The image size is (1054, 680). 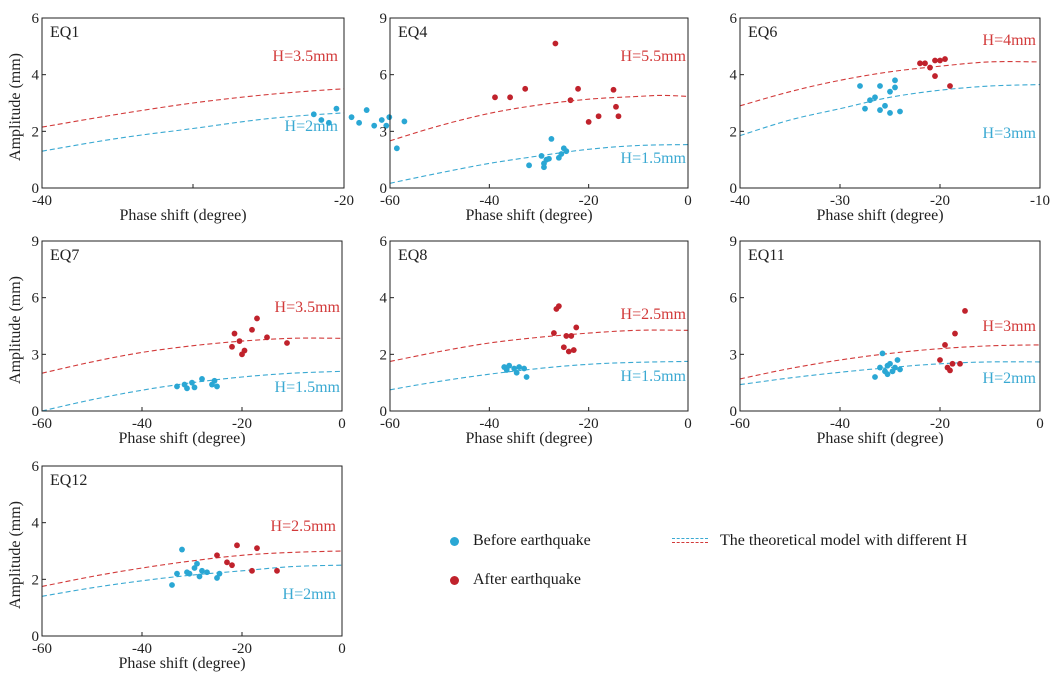 I want to click on legend-label-after: After earthquake, so click(x=527, y=579).